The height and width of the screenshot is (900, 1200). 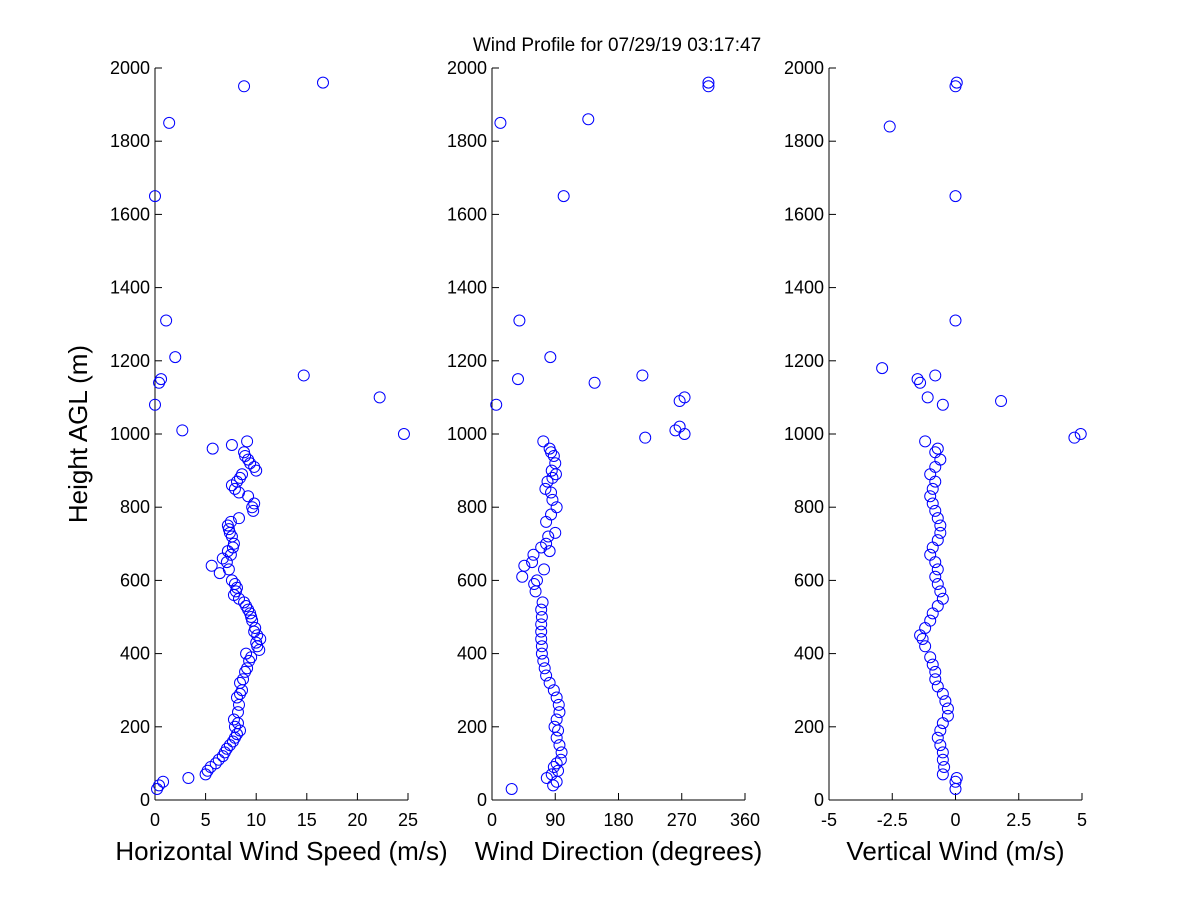 I want to click on x-tick-label: 180, so click(x=618, y=820).